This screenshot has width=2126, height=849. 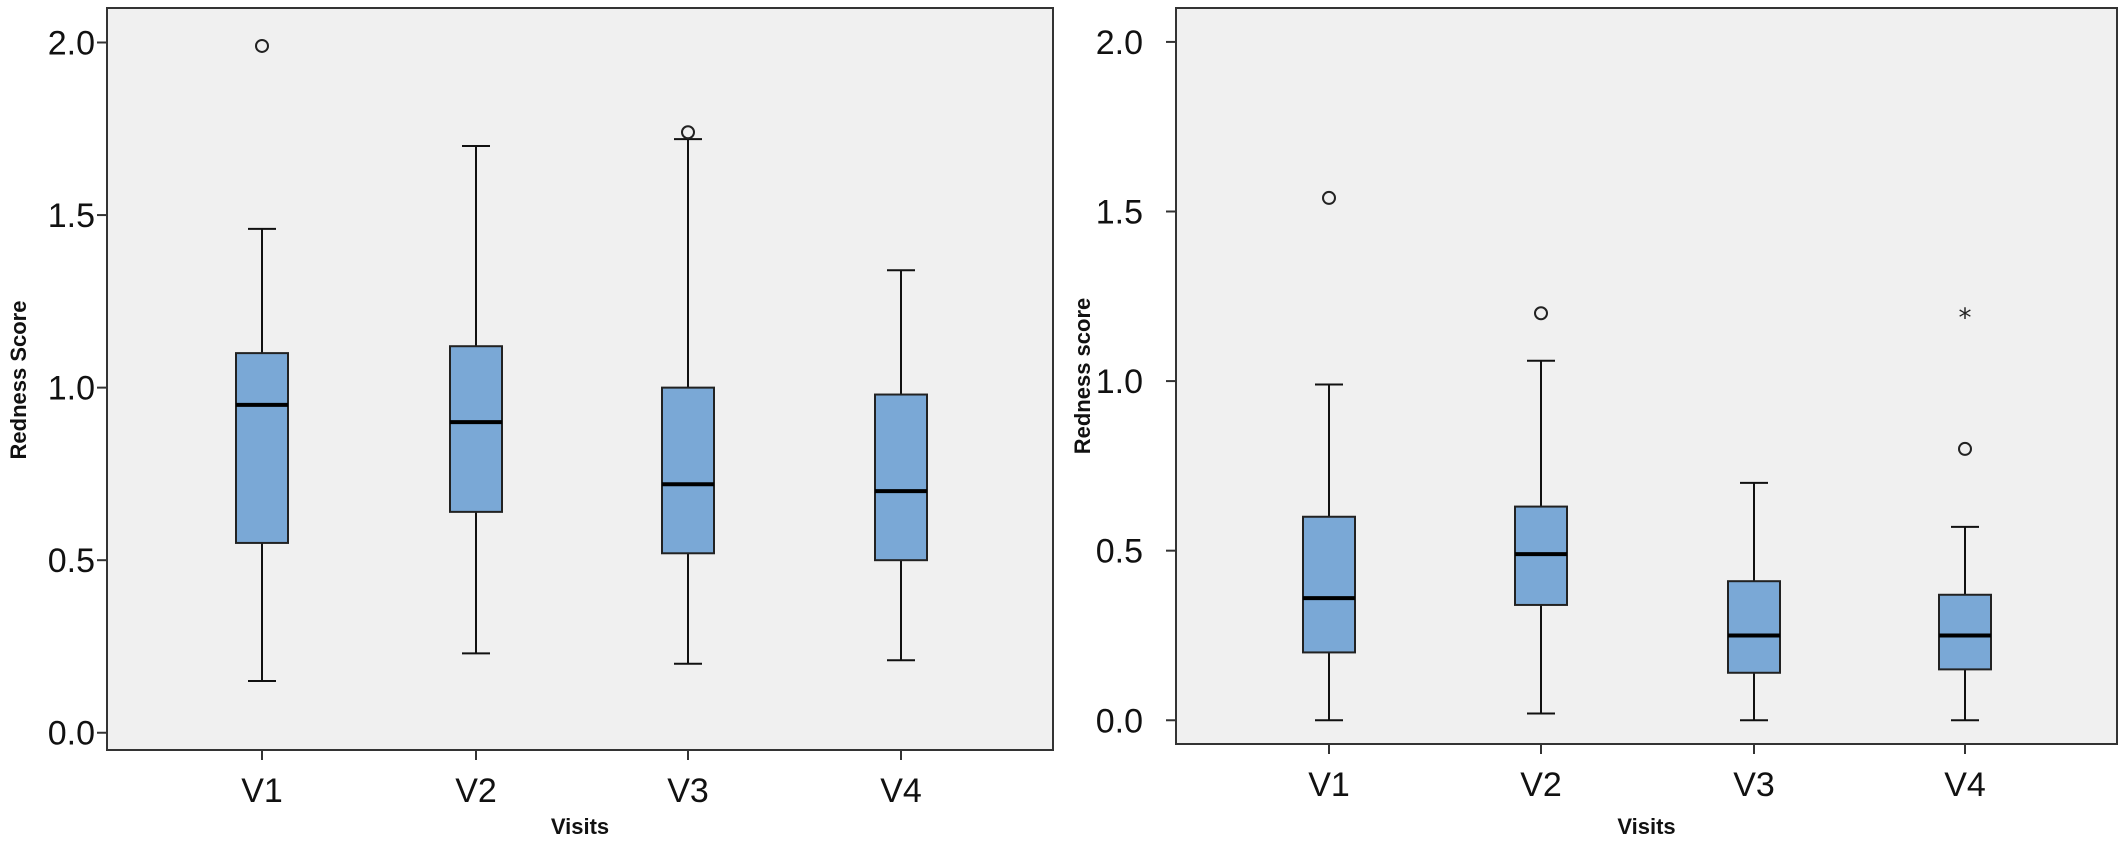 I want to click on extreme-point: *, so click(x=1965, y=318).